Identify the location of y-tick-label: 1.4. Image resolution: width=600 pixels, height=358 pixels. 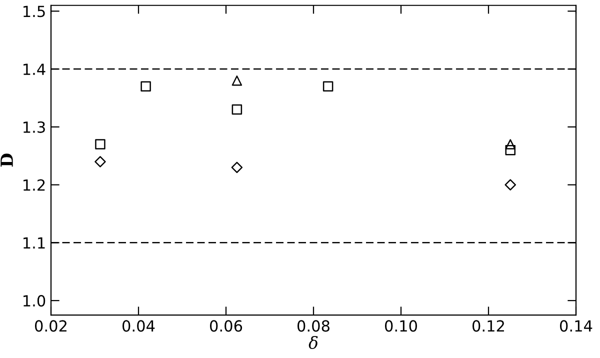
(35, 69).